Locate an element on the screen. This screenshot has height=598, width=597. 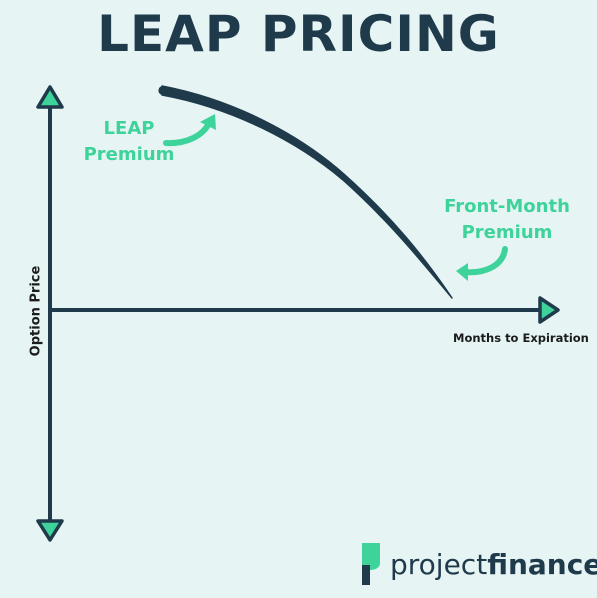
leap-label-line1: LEAP is located at coordinates (129, 128).